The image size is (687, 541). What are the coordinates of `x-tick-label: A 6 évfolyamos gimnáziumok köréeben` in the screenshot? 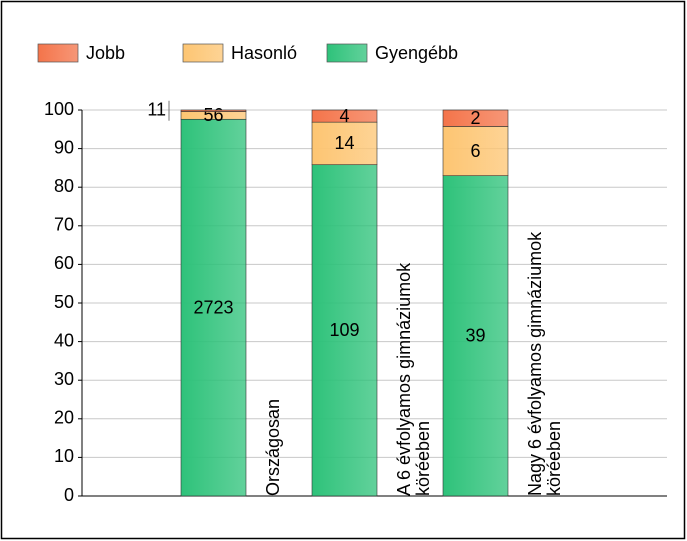 It's located at (413, 379).